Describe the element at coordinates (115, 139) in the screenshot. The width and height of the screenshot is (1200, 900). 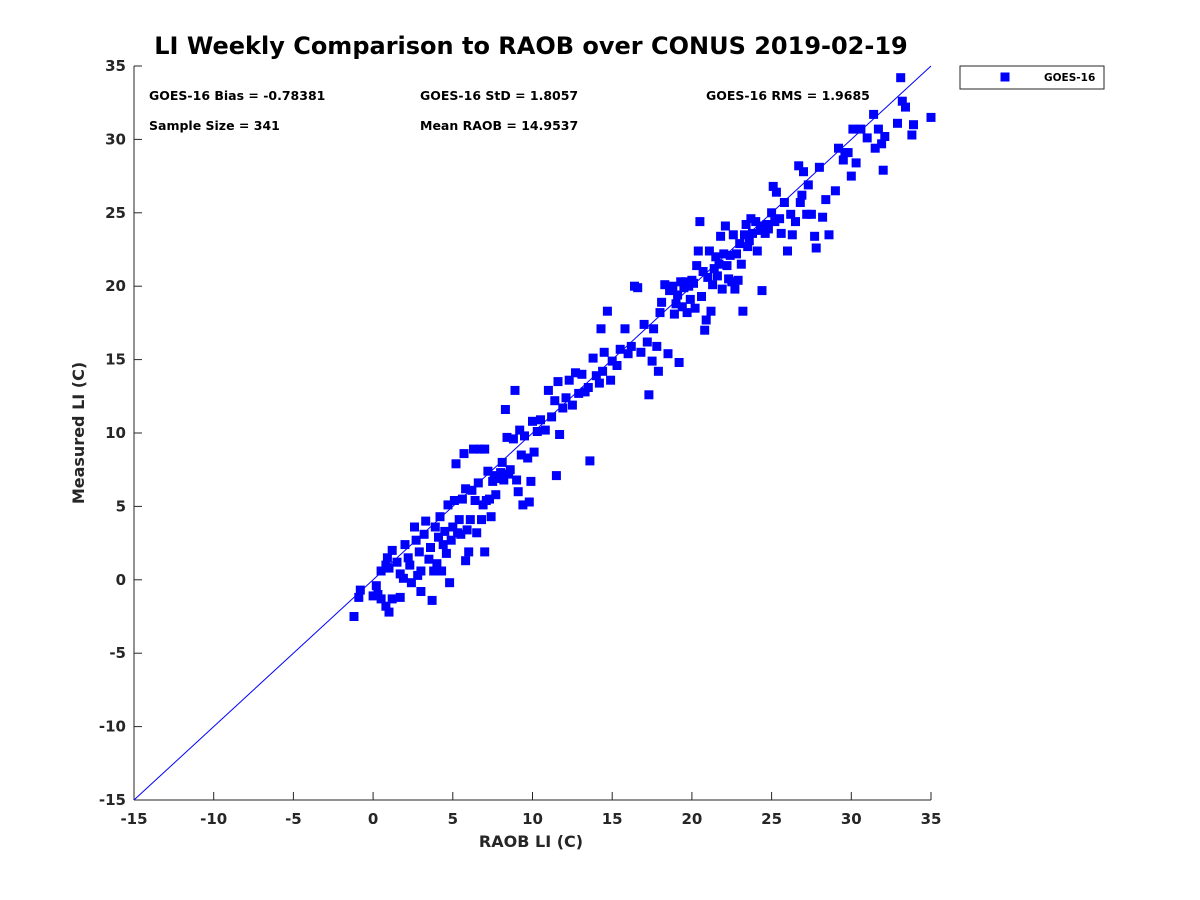
I see `y-tick-label: 30` at that location.